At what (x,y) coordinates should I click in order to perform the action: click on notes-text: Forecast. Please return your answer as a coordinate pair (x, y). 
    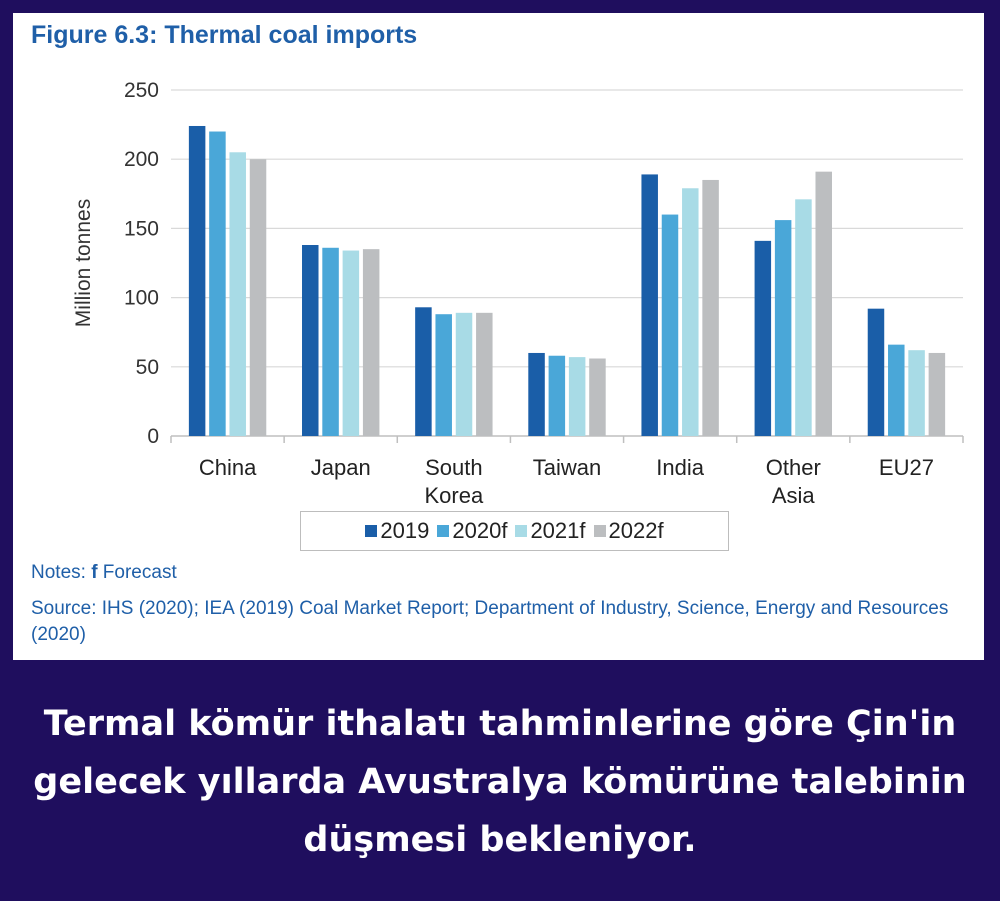
    Looking at the image, I should click on (137, 572).